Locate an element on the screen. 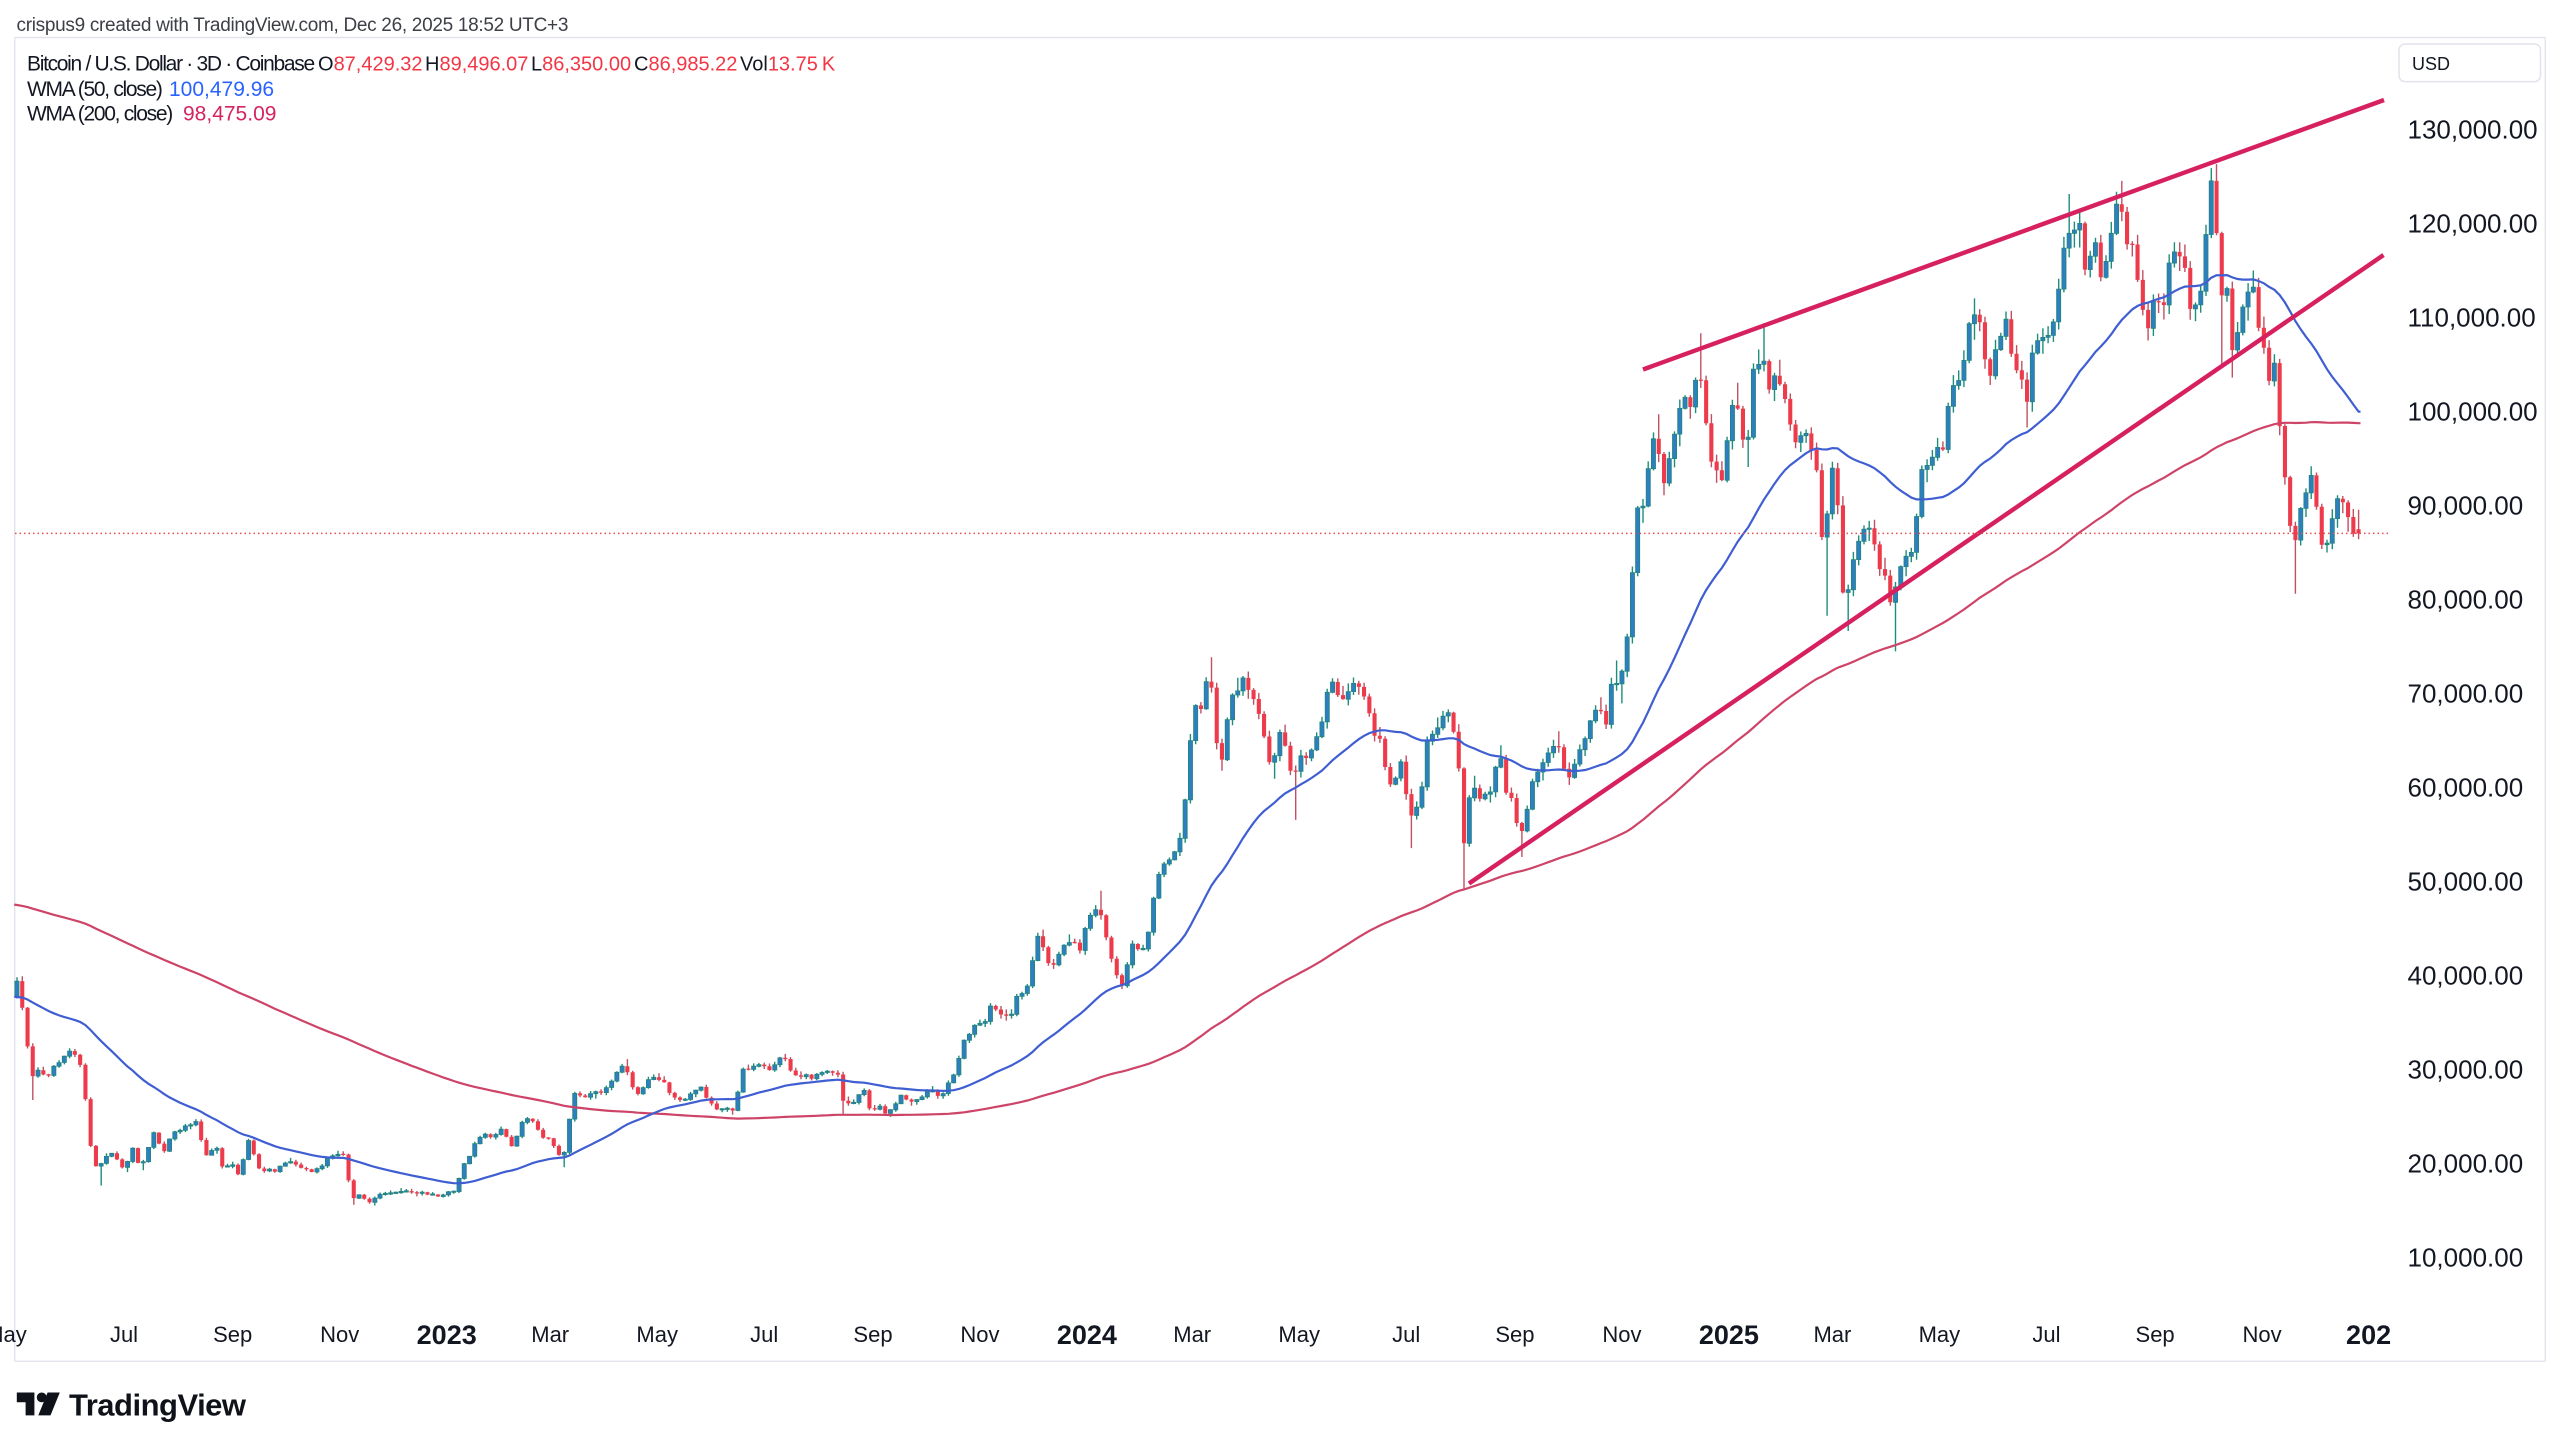 The image size is (2560, 1452). svg-text:WMA (50, close)100,479.96: WMA (50, close) 100,479.96 is located at coordinates (150, 89).